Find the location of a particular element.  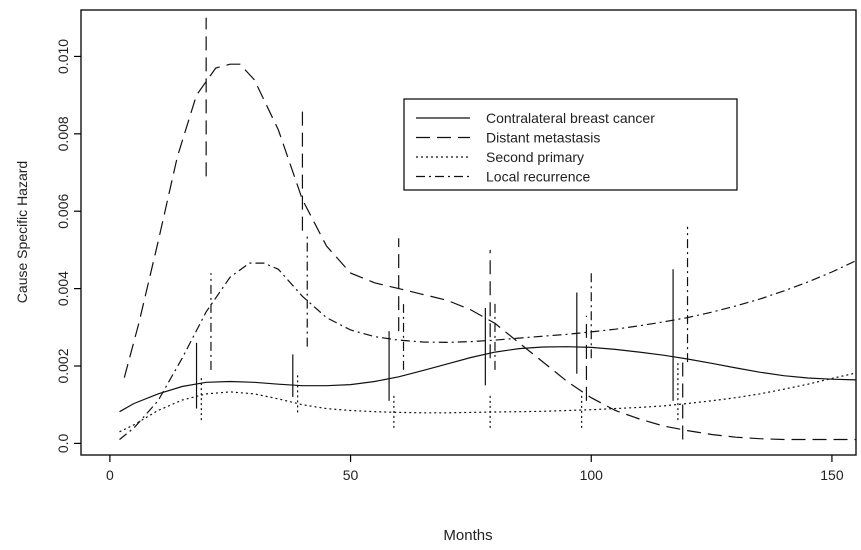

legend-box is located at coordinates (570, 144).